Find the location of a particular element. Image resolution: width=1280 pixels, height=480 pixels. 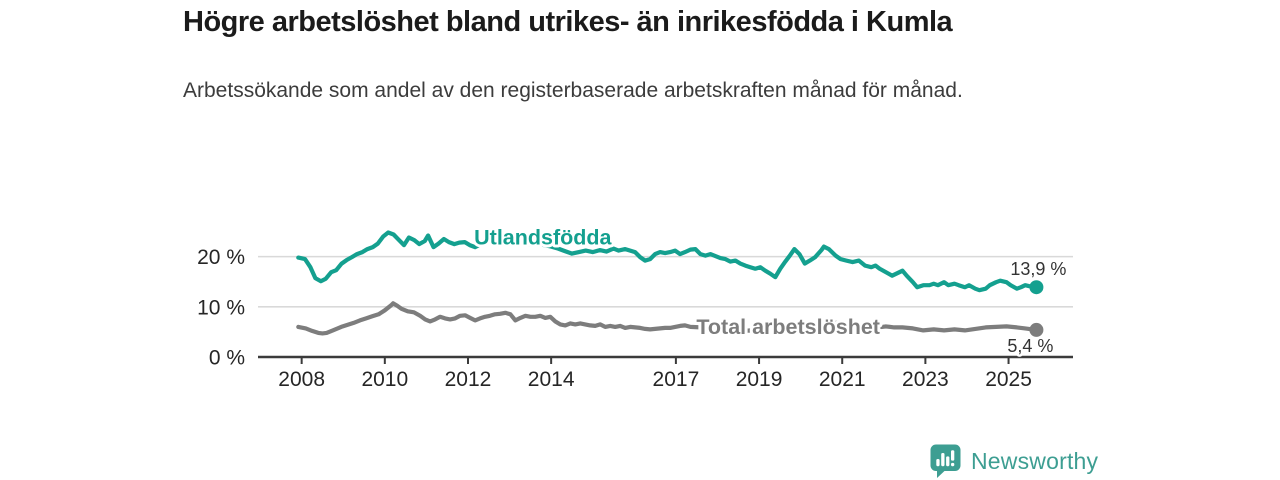

y-axis-label: 20 % is located at coordinates (221, 257).